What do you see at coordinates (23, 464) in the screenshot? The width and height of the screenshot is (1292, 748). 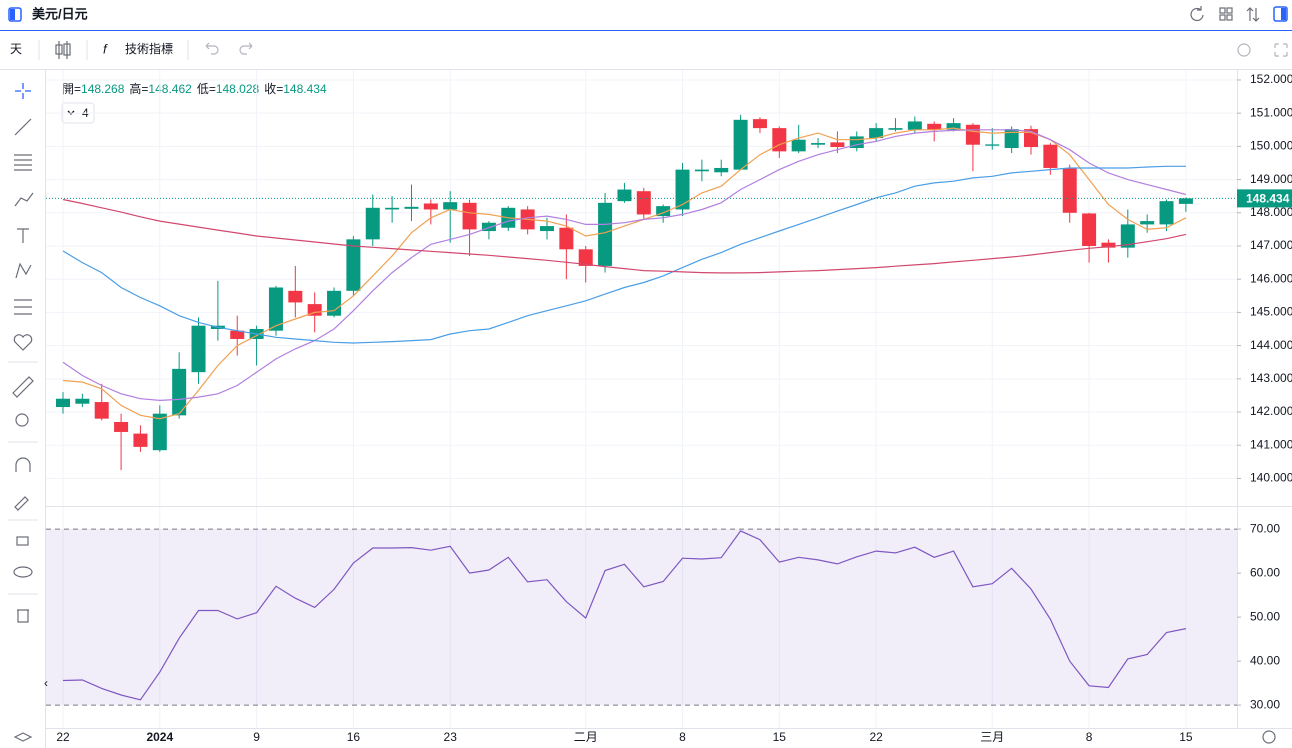 I see `magnet-tool` at bounding box center [23, 464].